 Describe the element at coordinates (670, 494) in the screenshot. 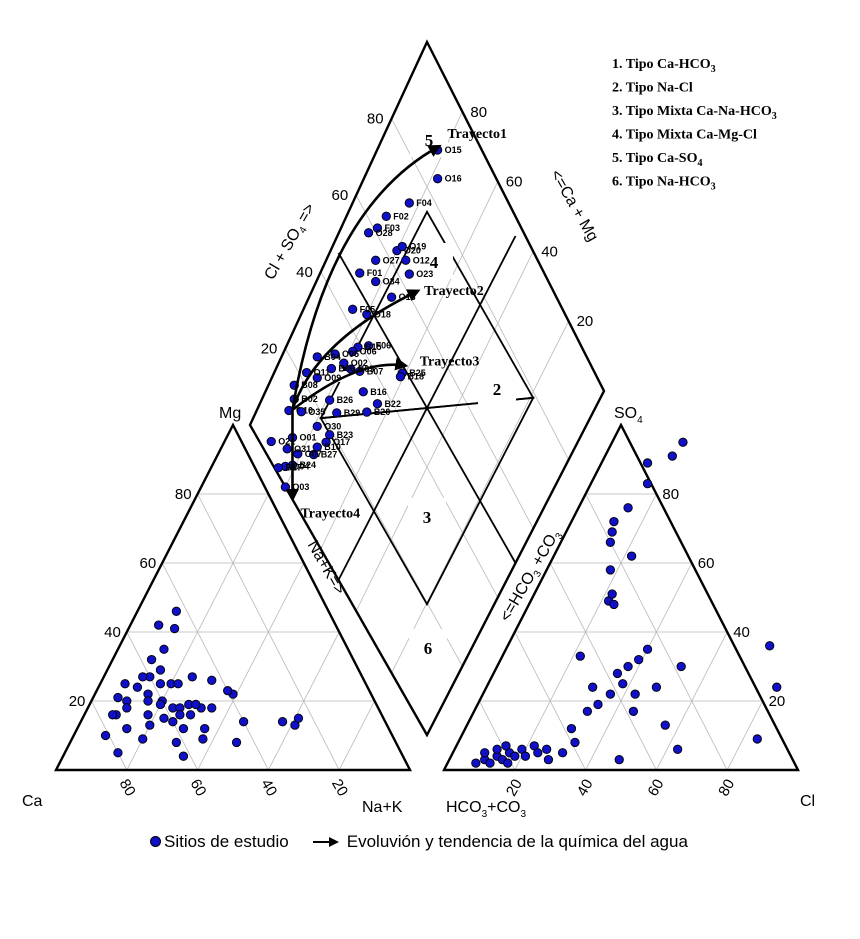

I see `anion-so4-tick: 80` at that location.